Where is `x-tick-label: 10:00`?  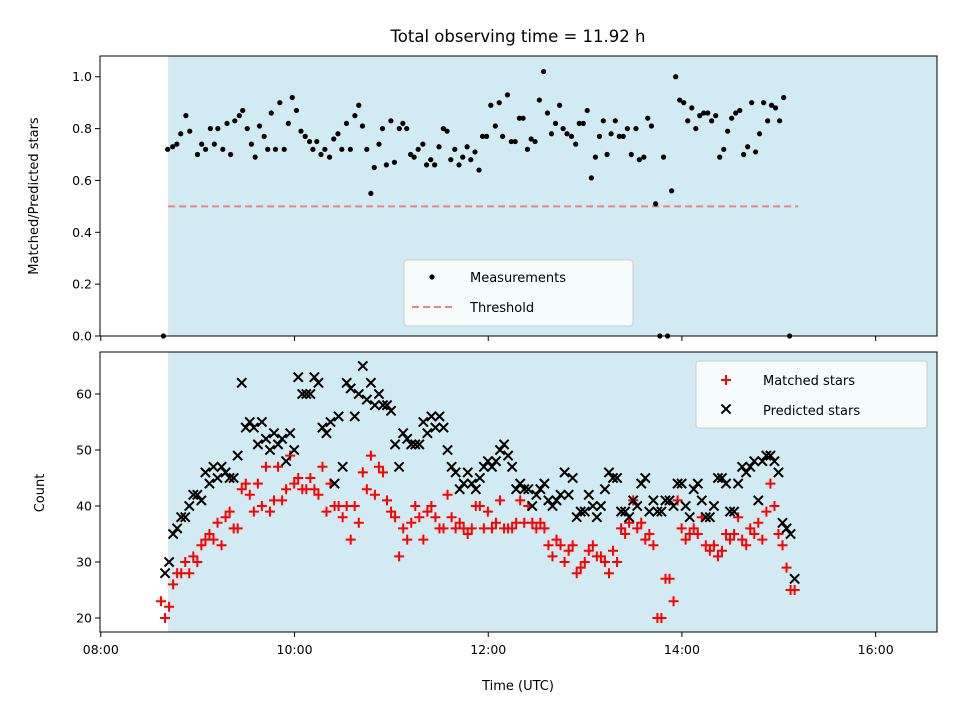 x-tick-label: 10:00 is located at coordinates (295, 649).